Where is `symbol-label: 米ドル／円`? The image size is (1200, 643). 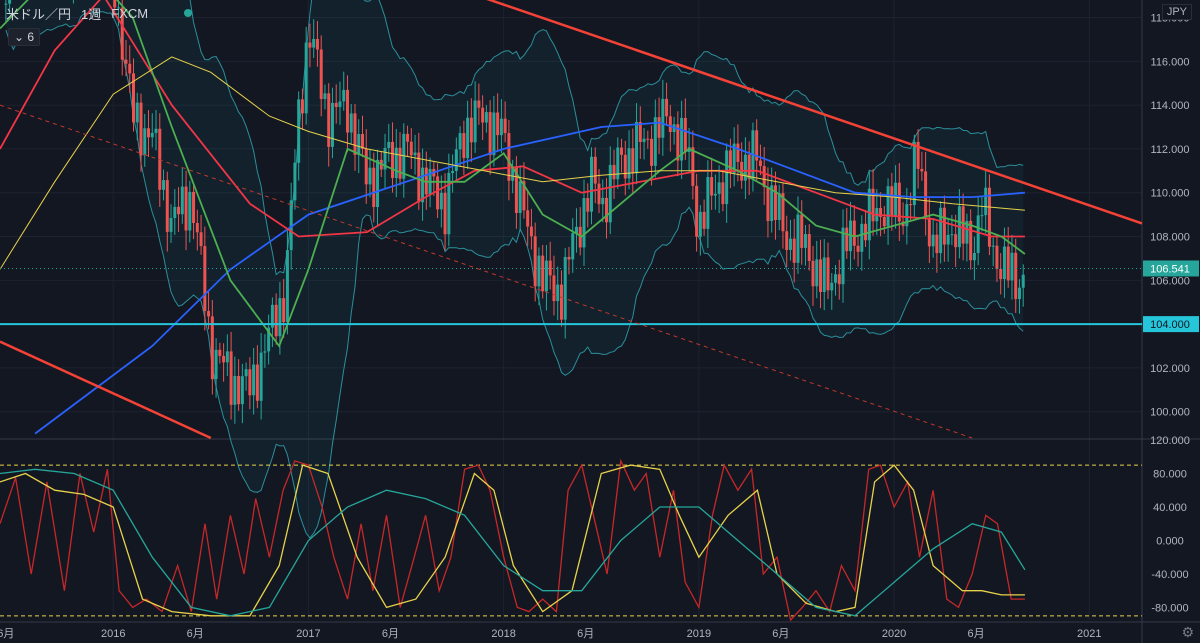
symbol-label: 米ドル／円 is located at coordinates (39, 14).